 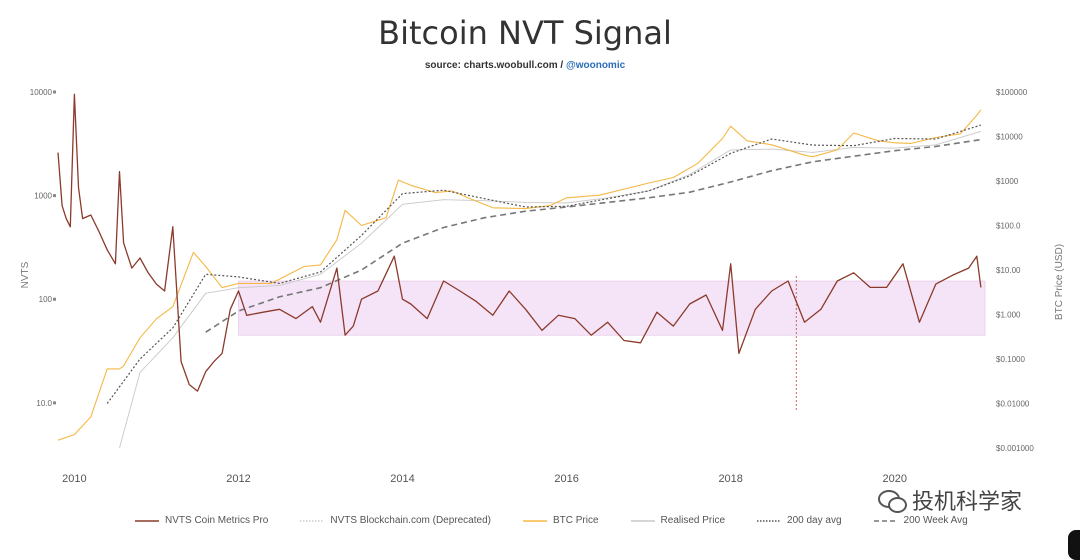 I want to click on chart-title: Bitcoin NVT Signal, so click(x=525, y=33).